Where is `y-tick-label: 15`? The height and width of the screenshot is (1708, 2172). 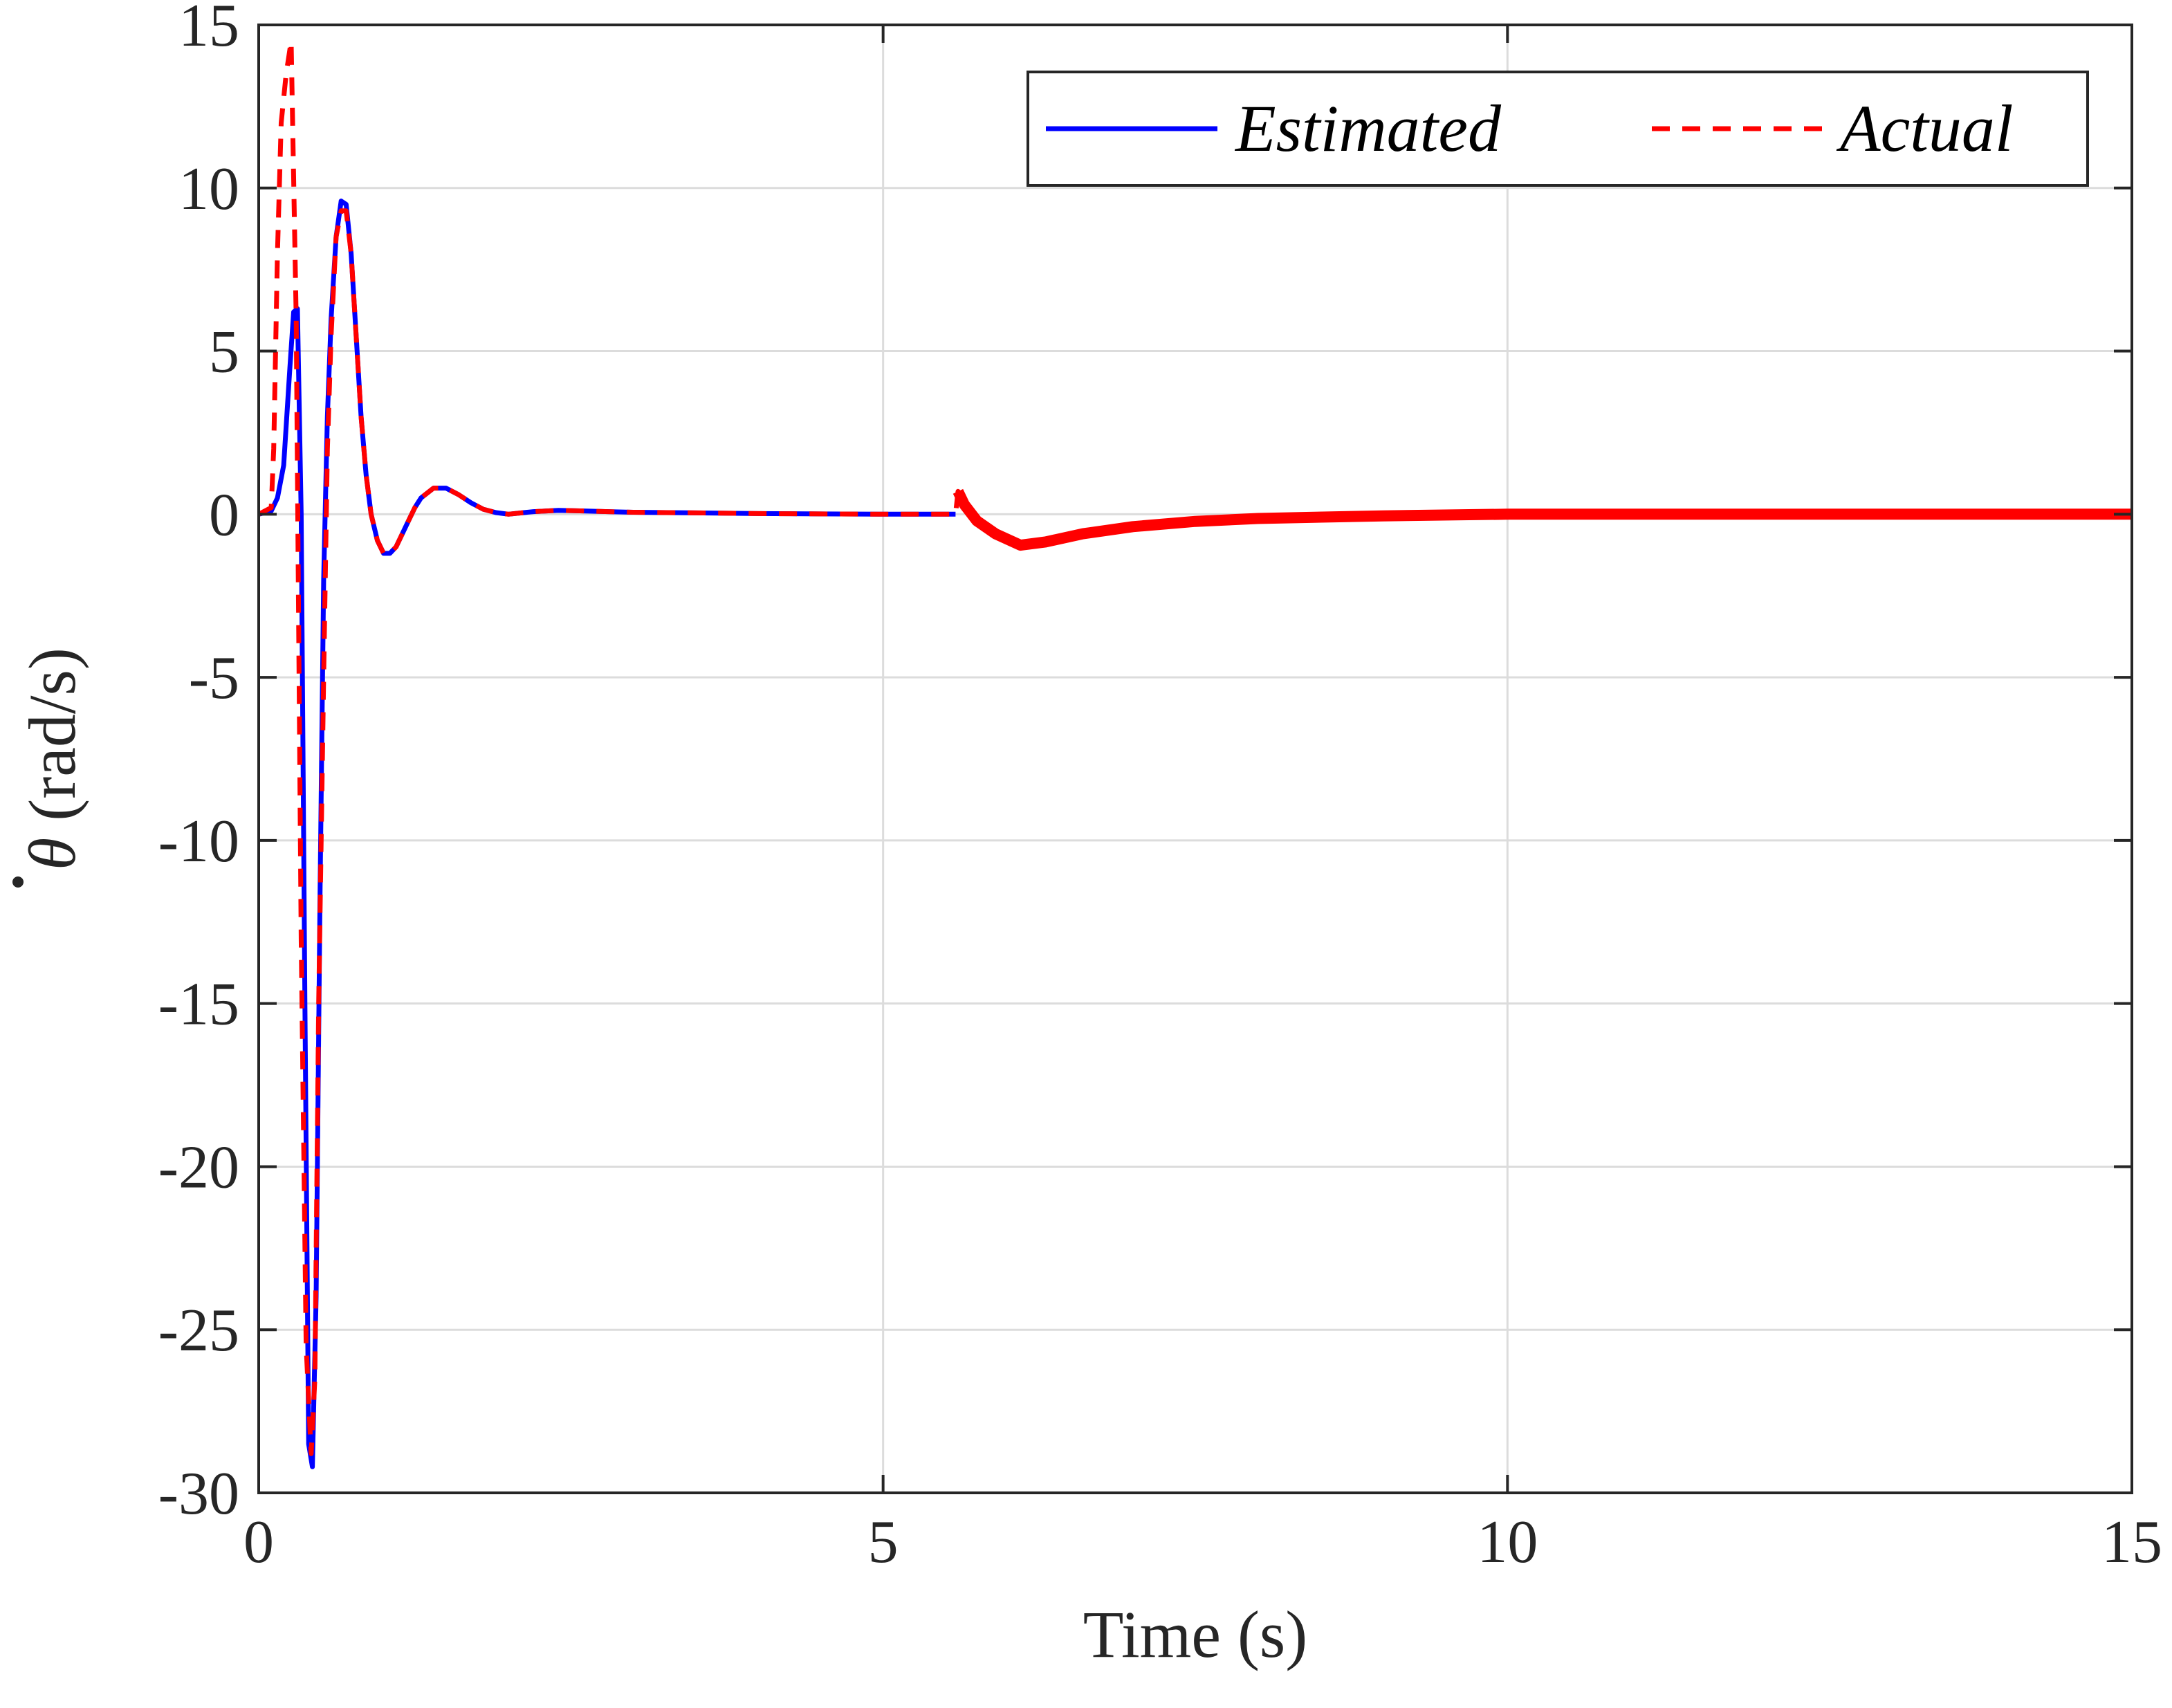
y-tick-label: 15 is located at coordinates (208, 30).